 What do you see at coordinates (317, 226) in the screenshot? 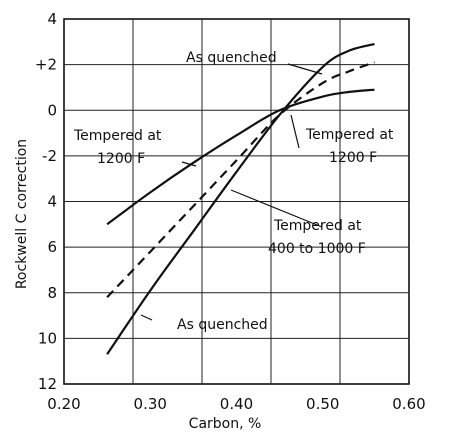
I see `annotation-tempered-400-1000-line1: Tempered at` at bounding box center [317, 226].